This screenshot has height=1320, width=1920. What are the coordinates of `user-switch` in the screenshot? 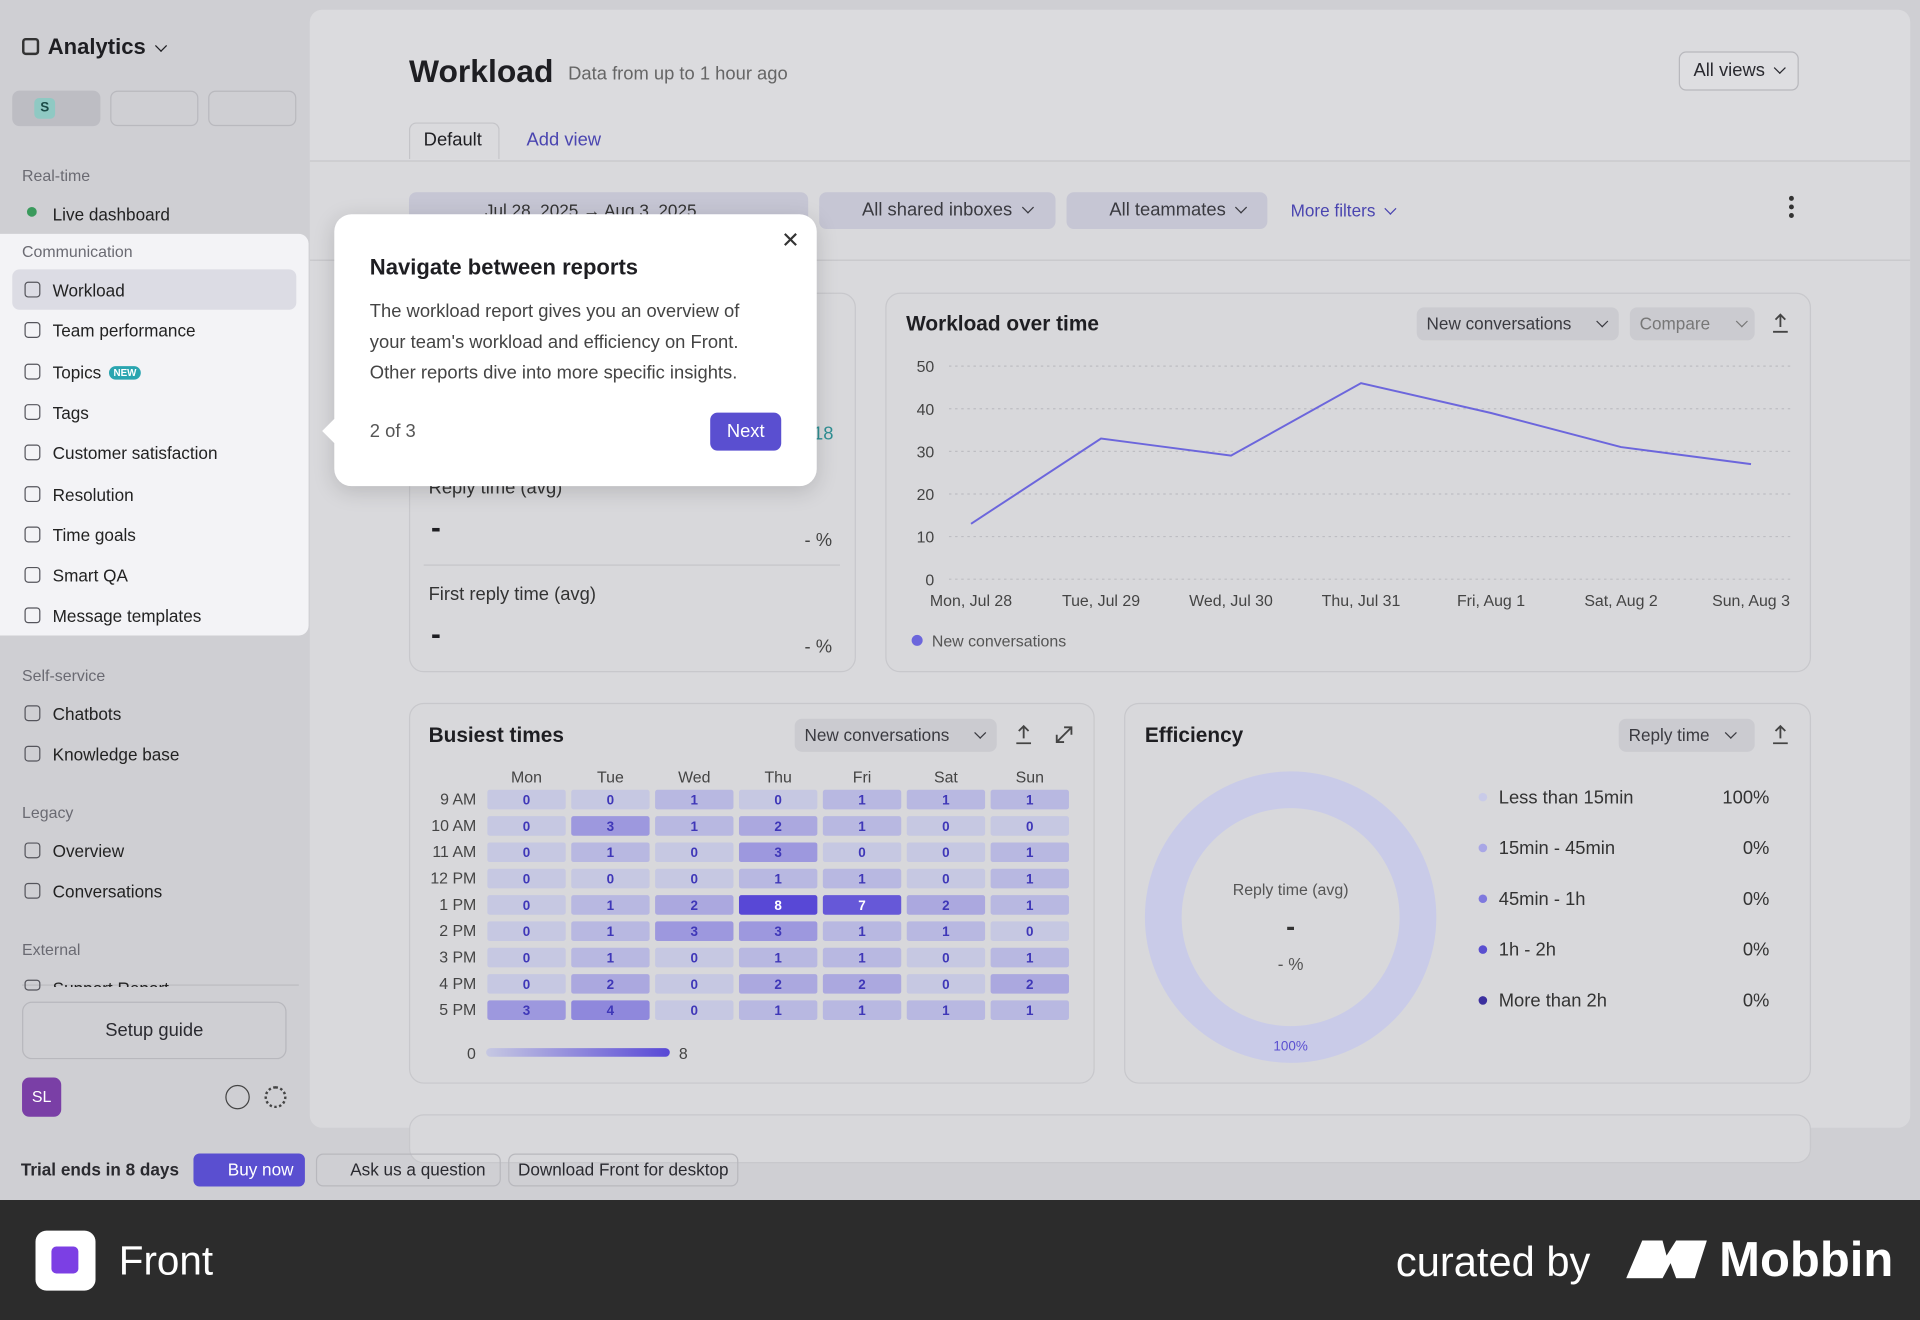 It's located at (252, 108).